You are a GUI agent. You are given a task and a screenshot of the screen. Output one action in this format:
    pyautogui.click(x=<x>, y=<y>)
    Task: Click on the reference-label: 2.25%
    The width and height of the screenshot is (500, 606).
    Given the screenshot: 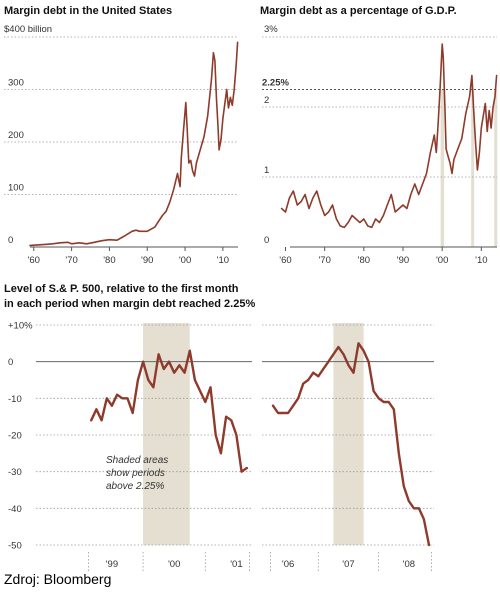 What is the action you would take?
    pyautogui.click(x=275, y=83)
    